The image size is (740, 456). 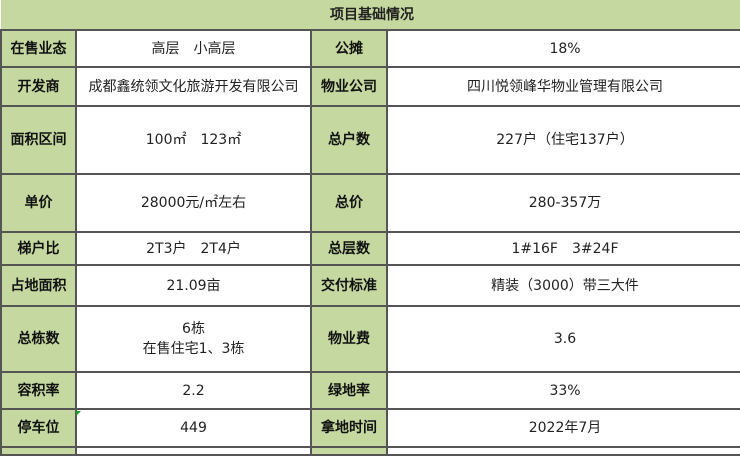 I want to click on table-row: 梯户比 2T3户 2T4户 总层数 1#16F 3#24F, so click(x=370, y=248).